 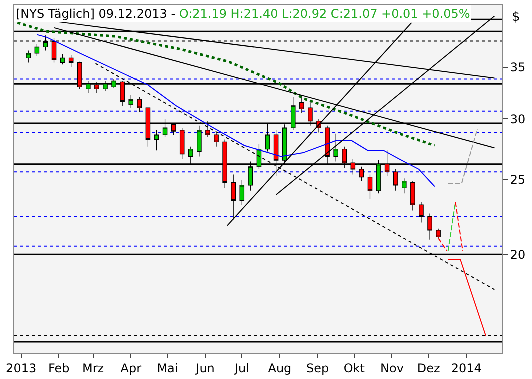 I want to click on x-tick-label: Sep, so click(x=318, y=368).